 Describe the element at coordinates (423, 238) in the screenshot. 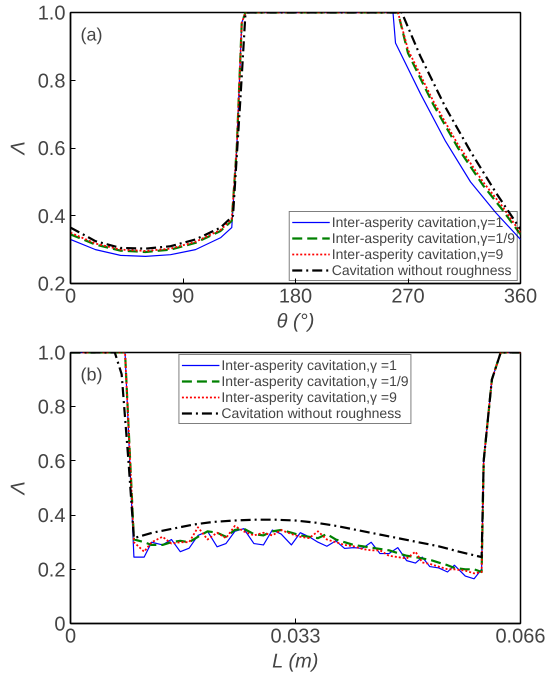

I see `legend-label: Inter-asperity cavitation,γ=1/9` at that location.